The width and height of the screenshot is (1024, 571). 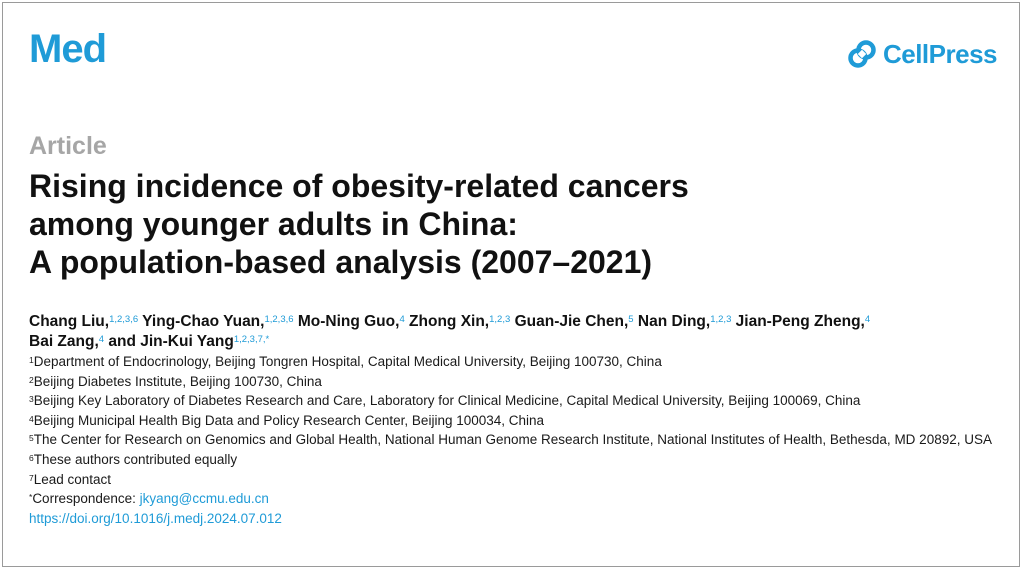 I want to click on journal-name: Med, so click(x=68, y=49).